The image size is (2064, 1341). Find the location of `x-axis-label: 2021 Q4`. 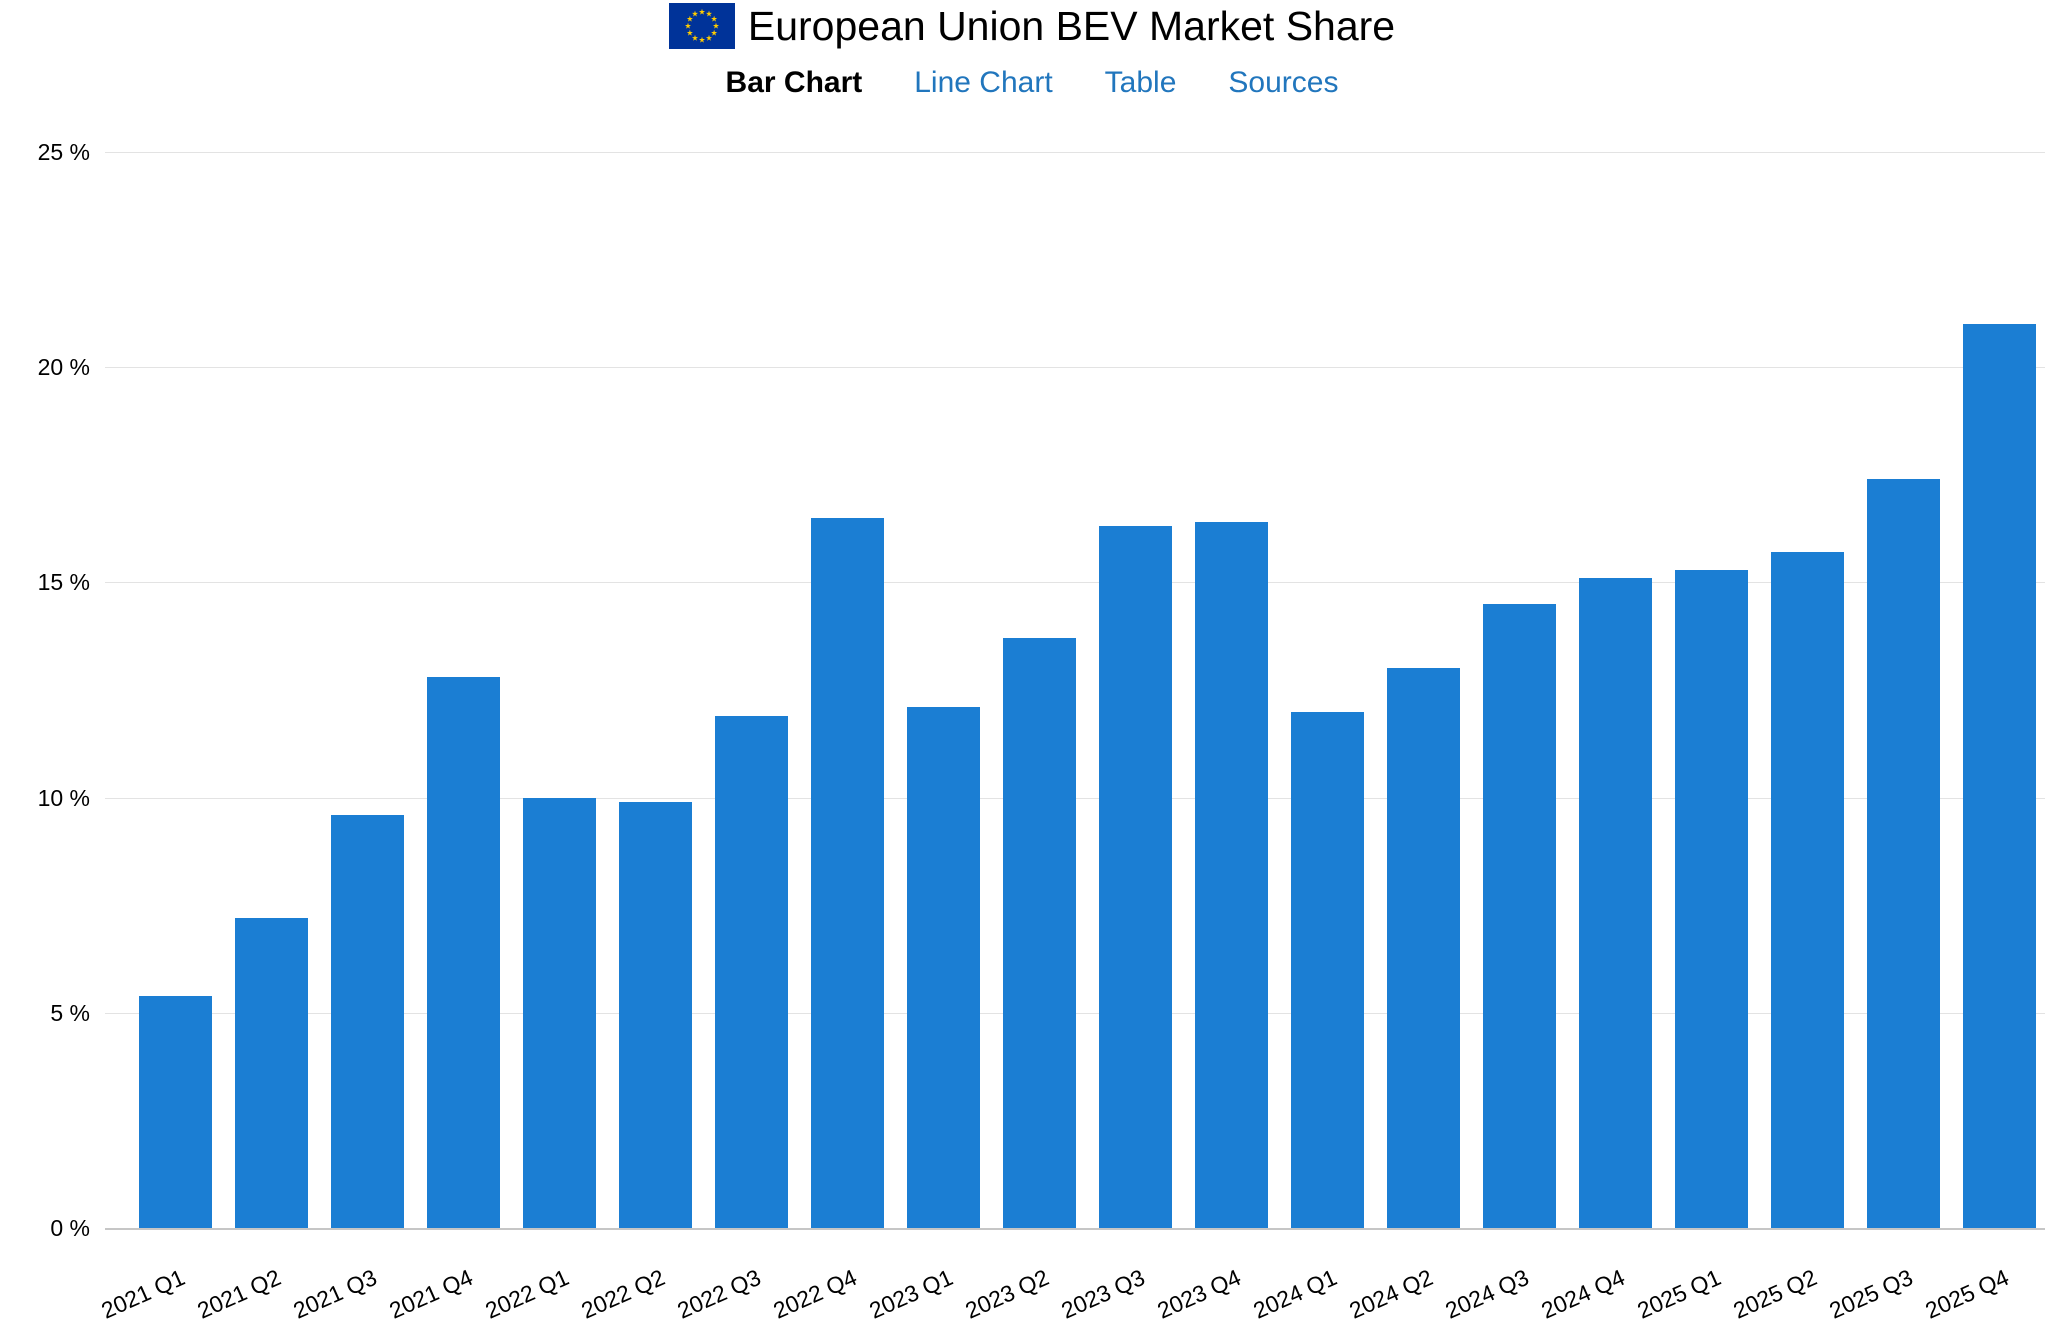

x-axis-label: 2021 Q4 is located at coordinates (430, 1294).